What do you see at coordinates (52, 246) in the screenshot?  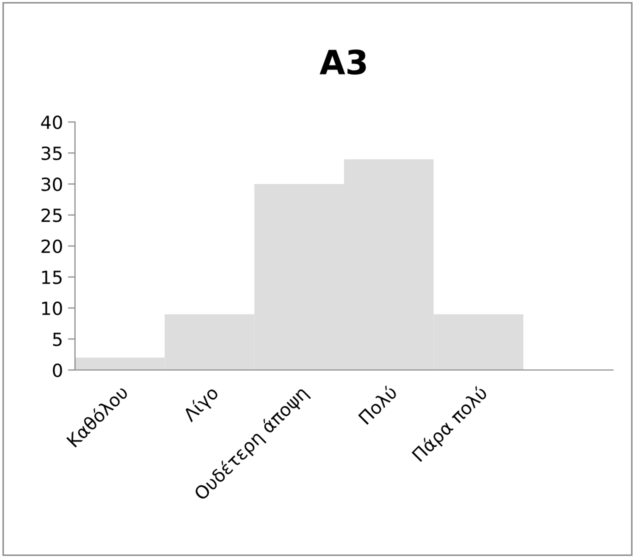 I see `y-tick-label: 20` at bounding box center [52, 246].